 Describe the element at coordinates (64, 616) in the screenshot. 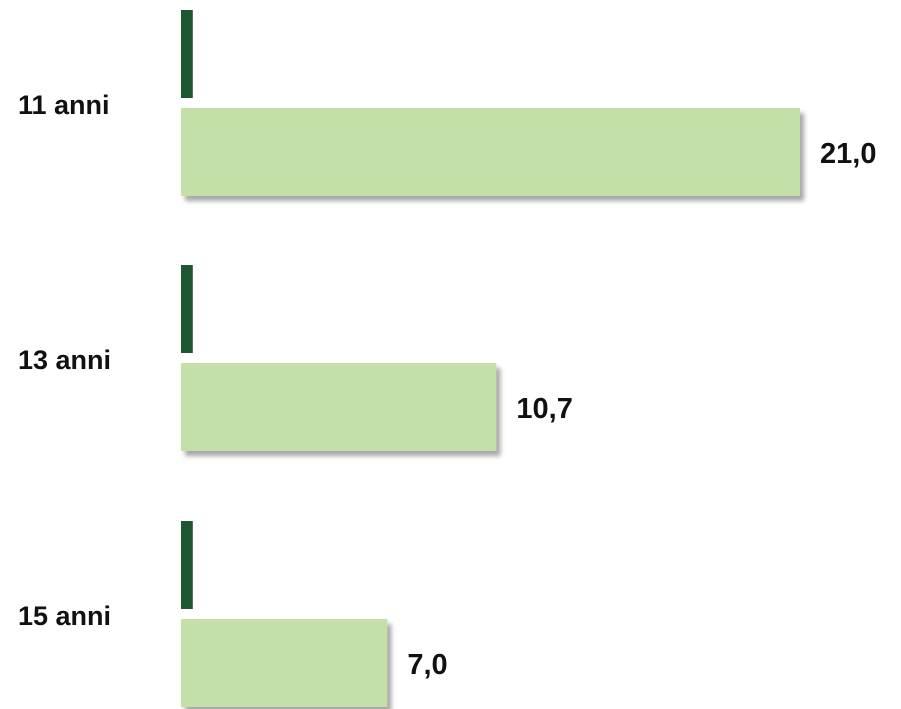

I see `category-label-3: 15 anni` at that location.